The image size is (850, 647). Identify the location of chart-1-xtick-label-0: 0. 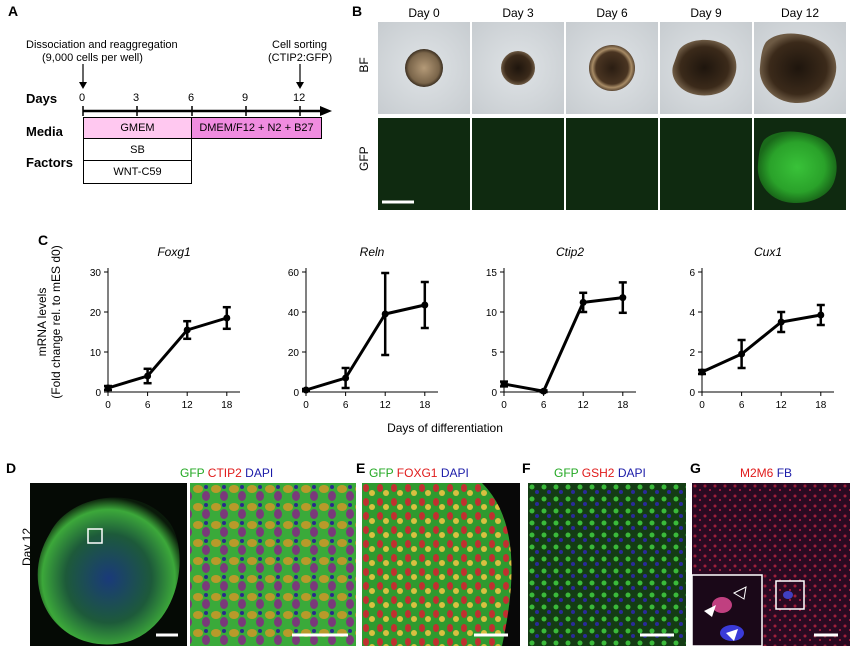
(306, 405).